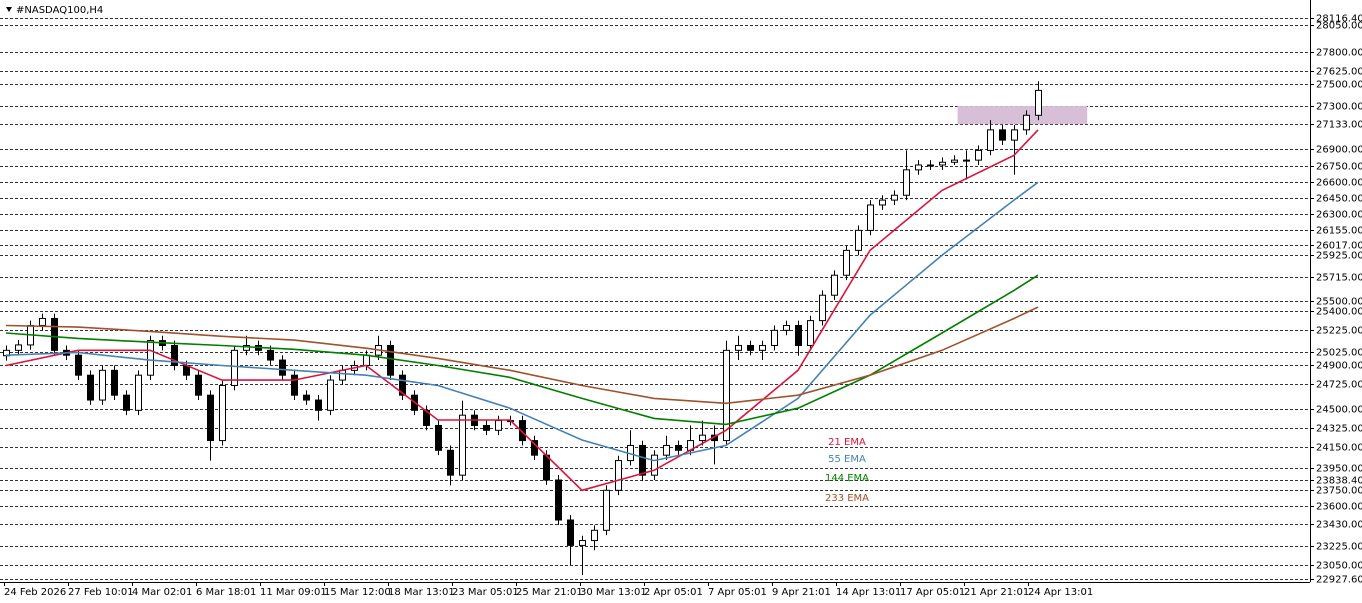 The width and height of the screenshot is (1362, 603). What do you see at coordinates (549, 592) in the screenshot?
I see `x-tick-label: 25 Mar 21:01` at bounding box center [549, 592].